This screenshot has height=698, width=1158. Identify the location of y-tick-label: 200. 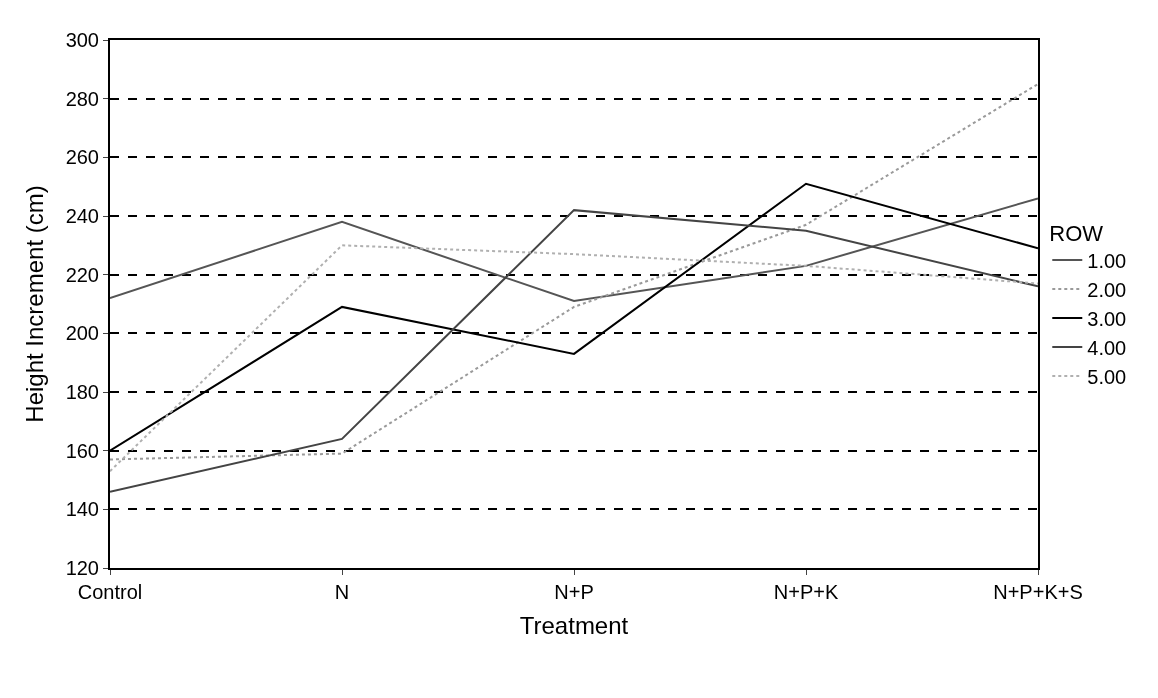
(82, 333).